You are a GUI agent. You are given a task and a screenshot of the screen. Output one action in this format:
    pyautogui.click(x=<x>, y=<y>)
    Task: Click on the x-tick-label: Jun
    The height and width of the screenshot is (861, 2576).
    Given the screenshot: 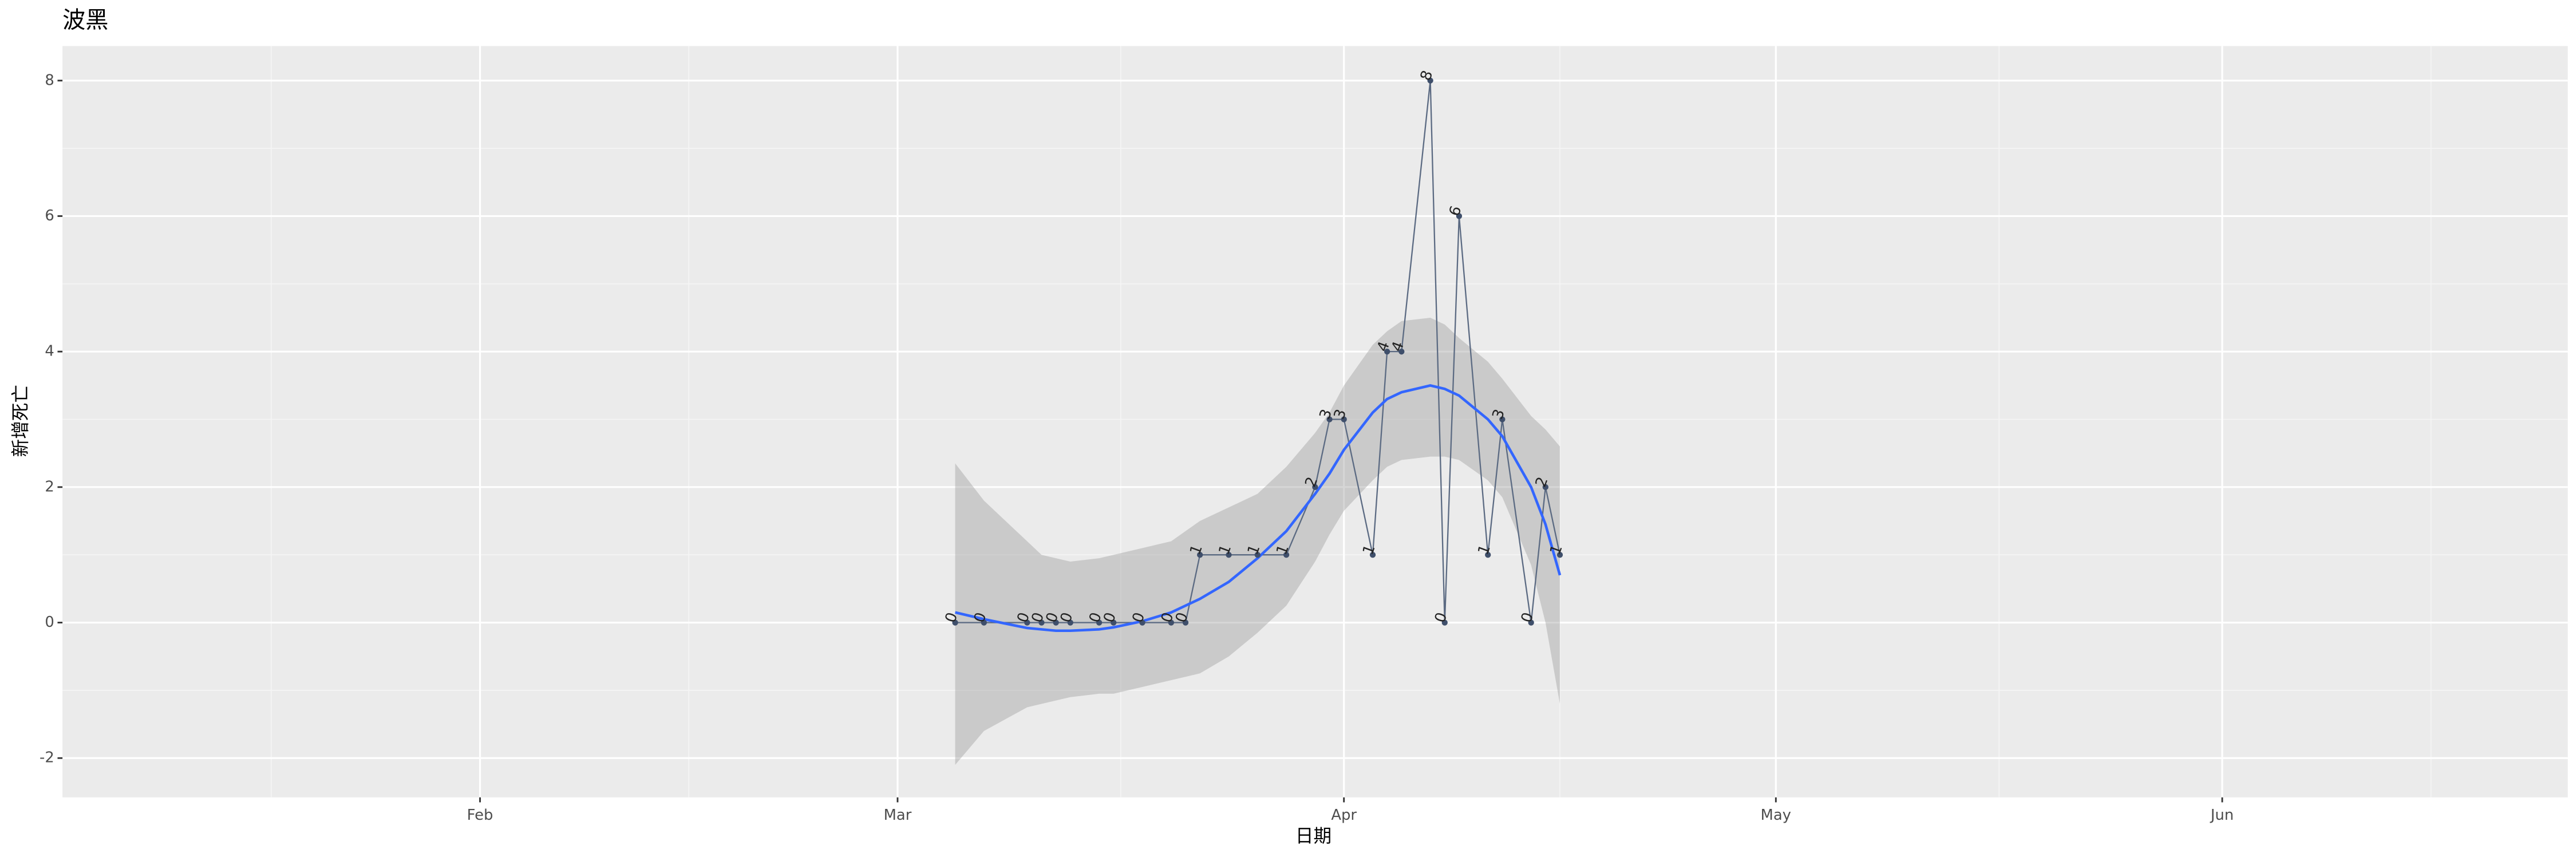 What is the action you would take?
    pyautogui.click(x=2222, y=815)
    